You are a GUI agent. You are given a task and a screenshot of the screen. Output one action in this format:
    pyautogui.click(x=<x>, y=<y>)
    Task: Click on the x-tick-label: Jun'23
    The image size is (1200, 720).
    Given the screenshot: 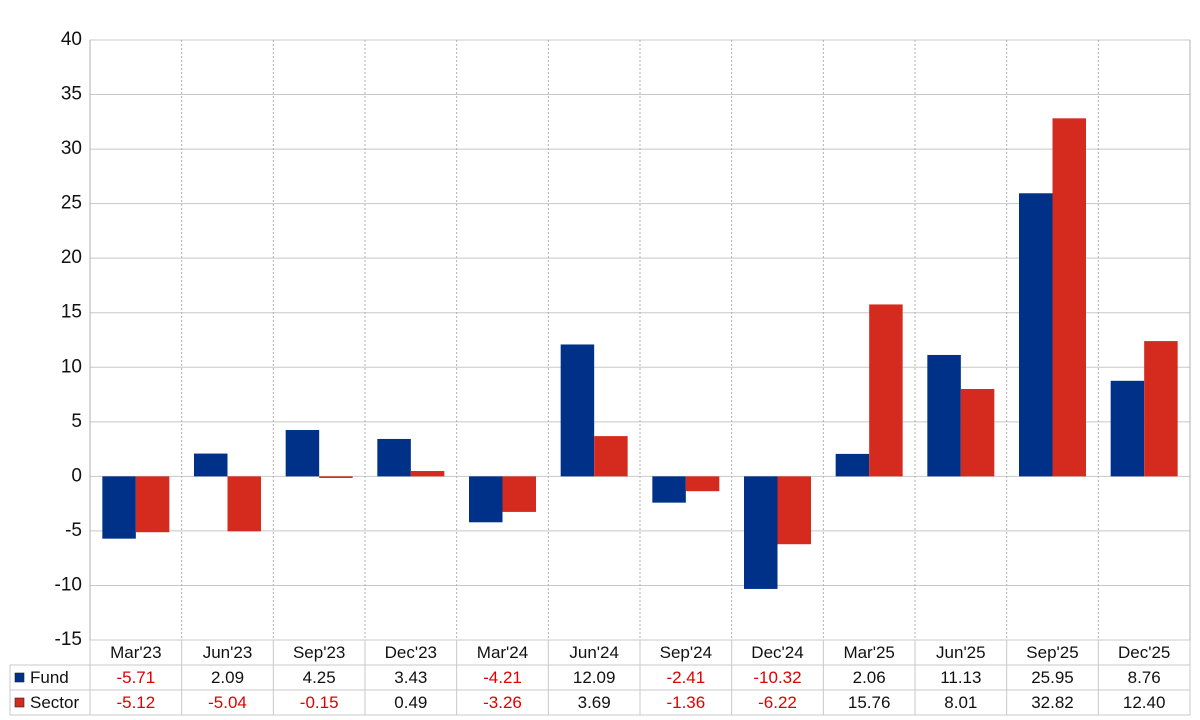 What is the action you would take?
    pyautogui.click(x=228, y=652)
    